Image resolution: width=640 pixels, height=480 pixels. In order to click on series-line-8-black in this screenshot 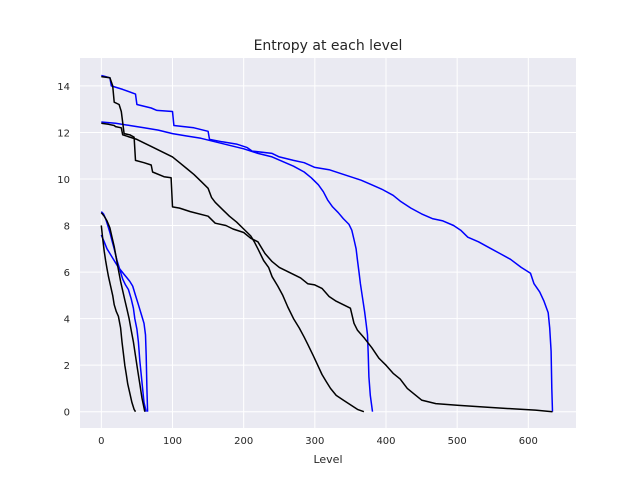, I will do `click(118, 319)`.